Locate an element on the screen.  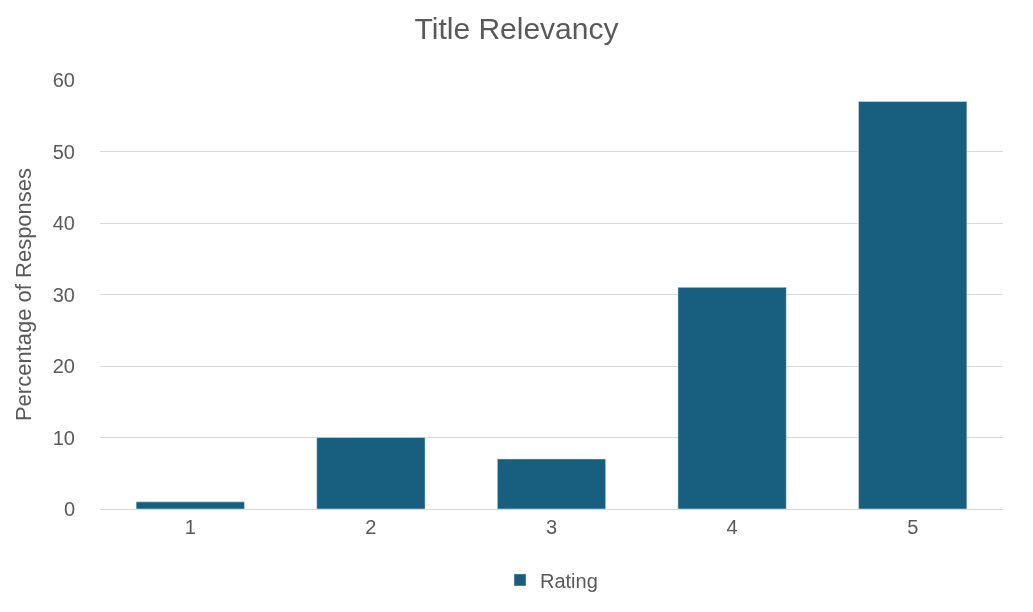
y-tick-label: 20 is located at coordinates (63, 366).